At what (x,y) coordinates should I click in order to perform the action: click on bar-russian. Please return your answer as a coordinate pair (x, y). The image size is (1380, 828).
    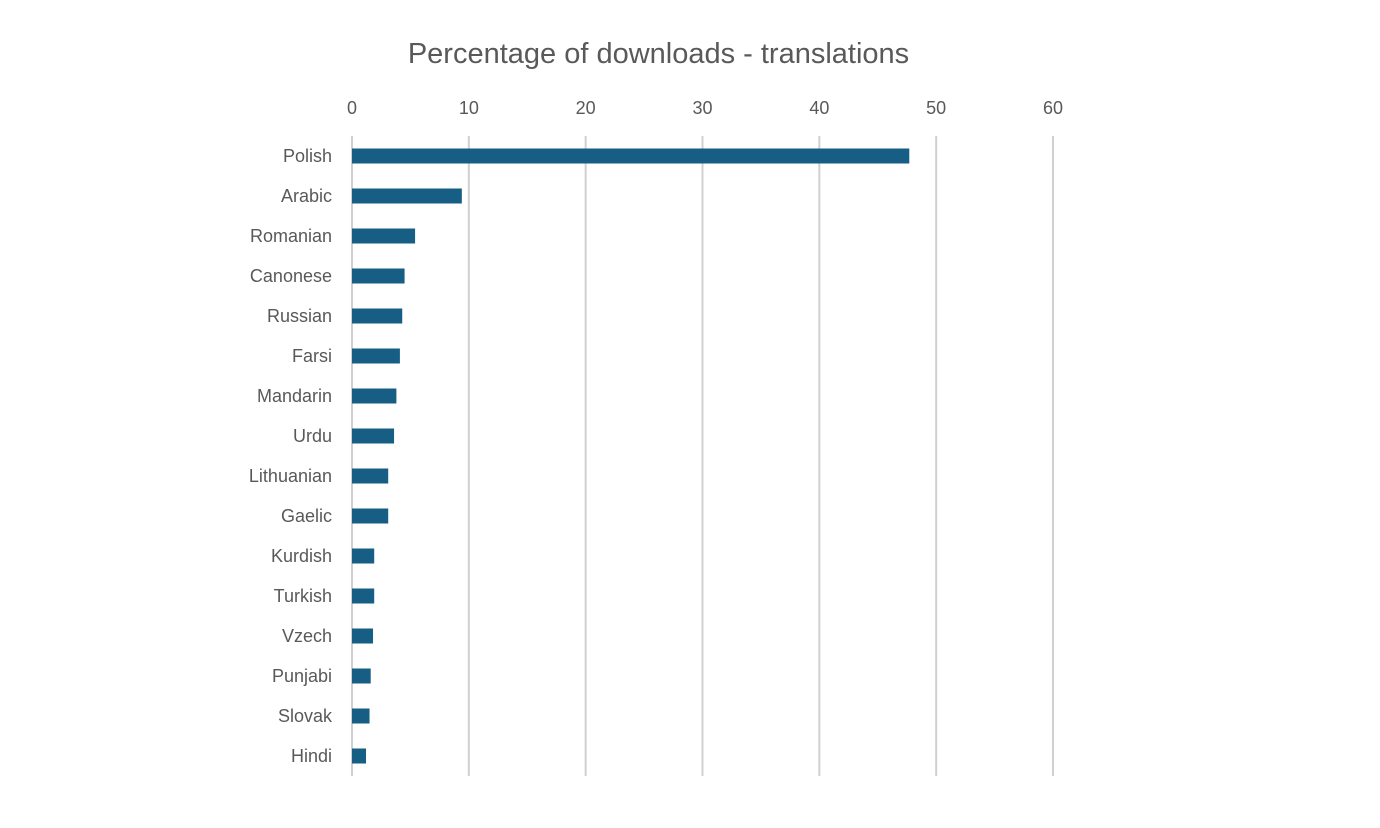
    Looking at the image, I should click on (377, 316).